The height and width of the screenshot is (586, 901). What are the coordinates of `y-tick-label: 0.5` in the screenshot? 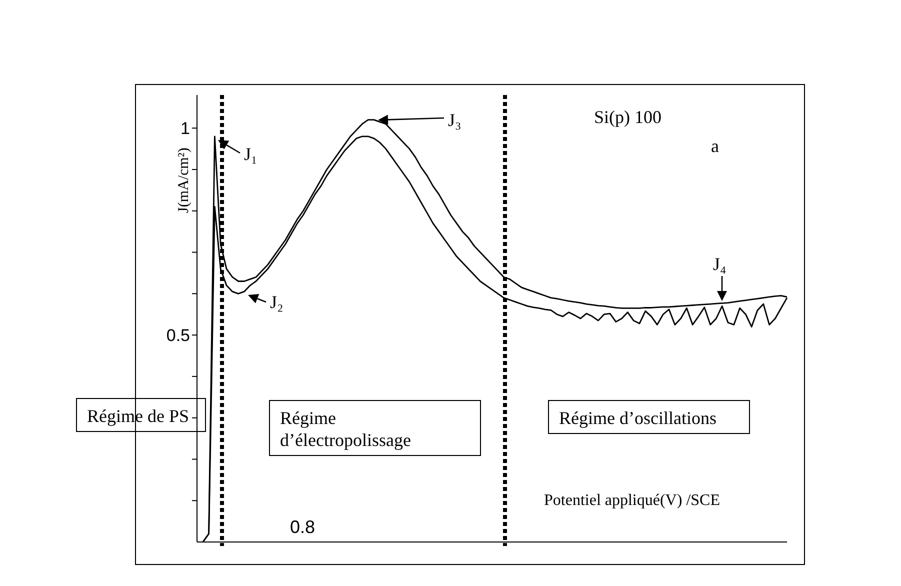 It's located at (178, 336).